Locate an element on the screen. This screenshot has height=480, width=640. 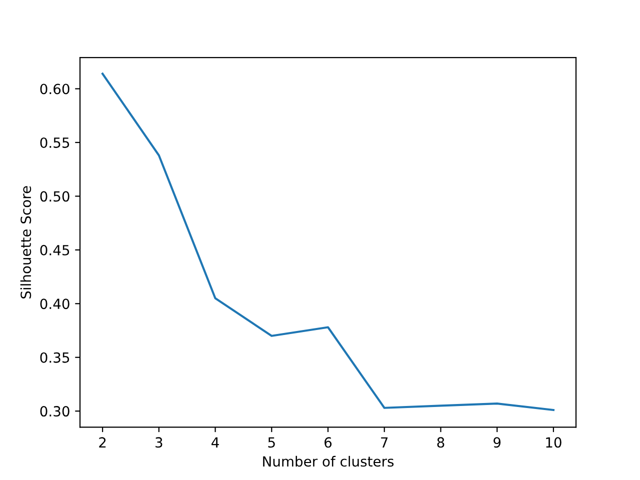
x-axis-title: Number of clusters is located at coordinates (328, 461).